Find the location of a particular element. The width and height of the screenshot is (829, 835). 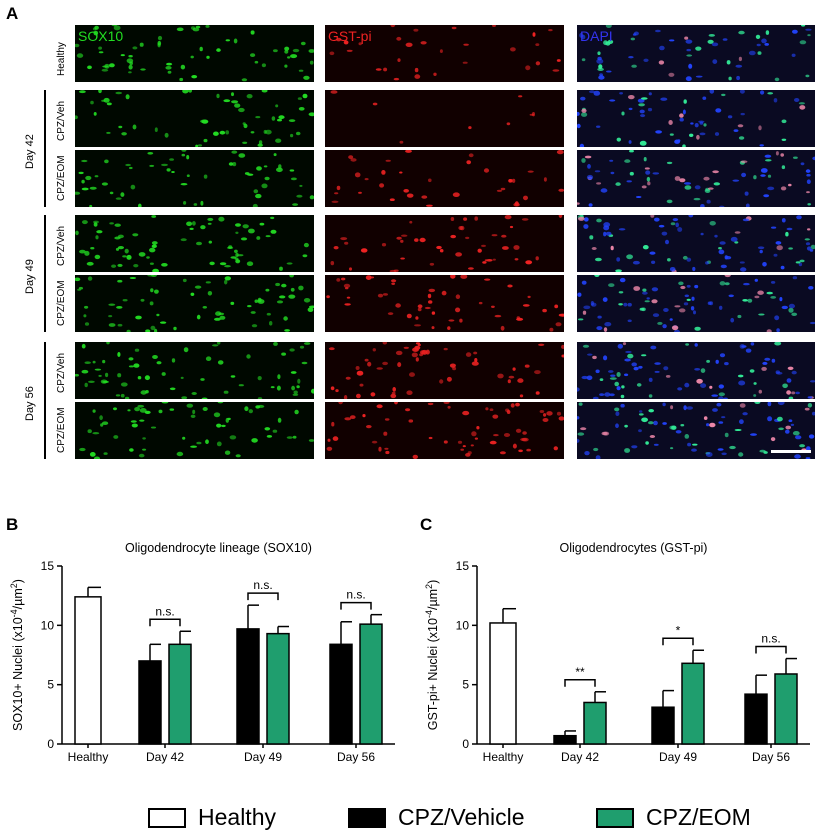

gstpi-x-tick-label: Day 49 is located at coordinates (678, 757).